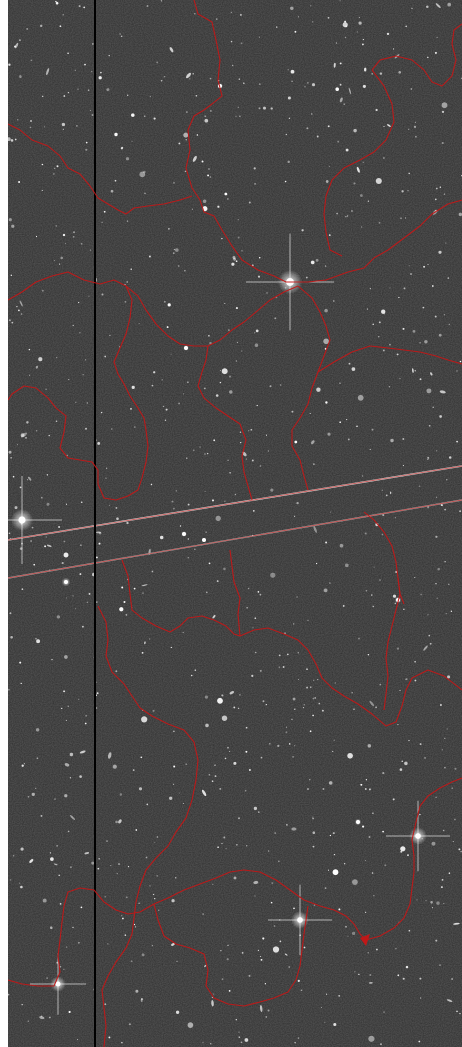  Describe the element at coordinates (382, 611) in the screenshot. I see `boundary-right-stem` at that location.